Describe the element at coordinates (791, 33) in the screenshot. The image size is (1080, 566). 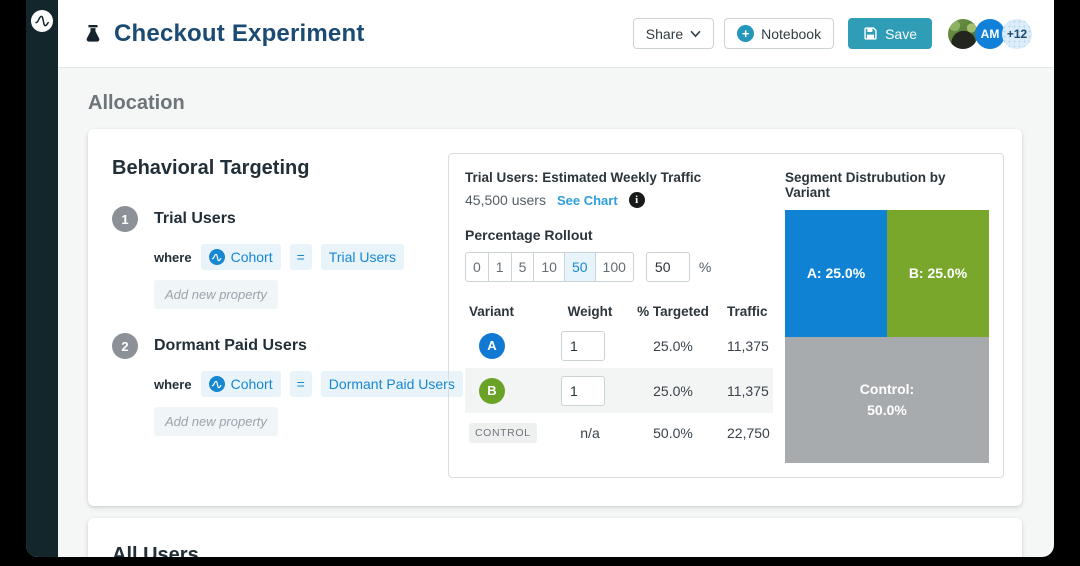
I see `notebook-label: Notebook` at that location.